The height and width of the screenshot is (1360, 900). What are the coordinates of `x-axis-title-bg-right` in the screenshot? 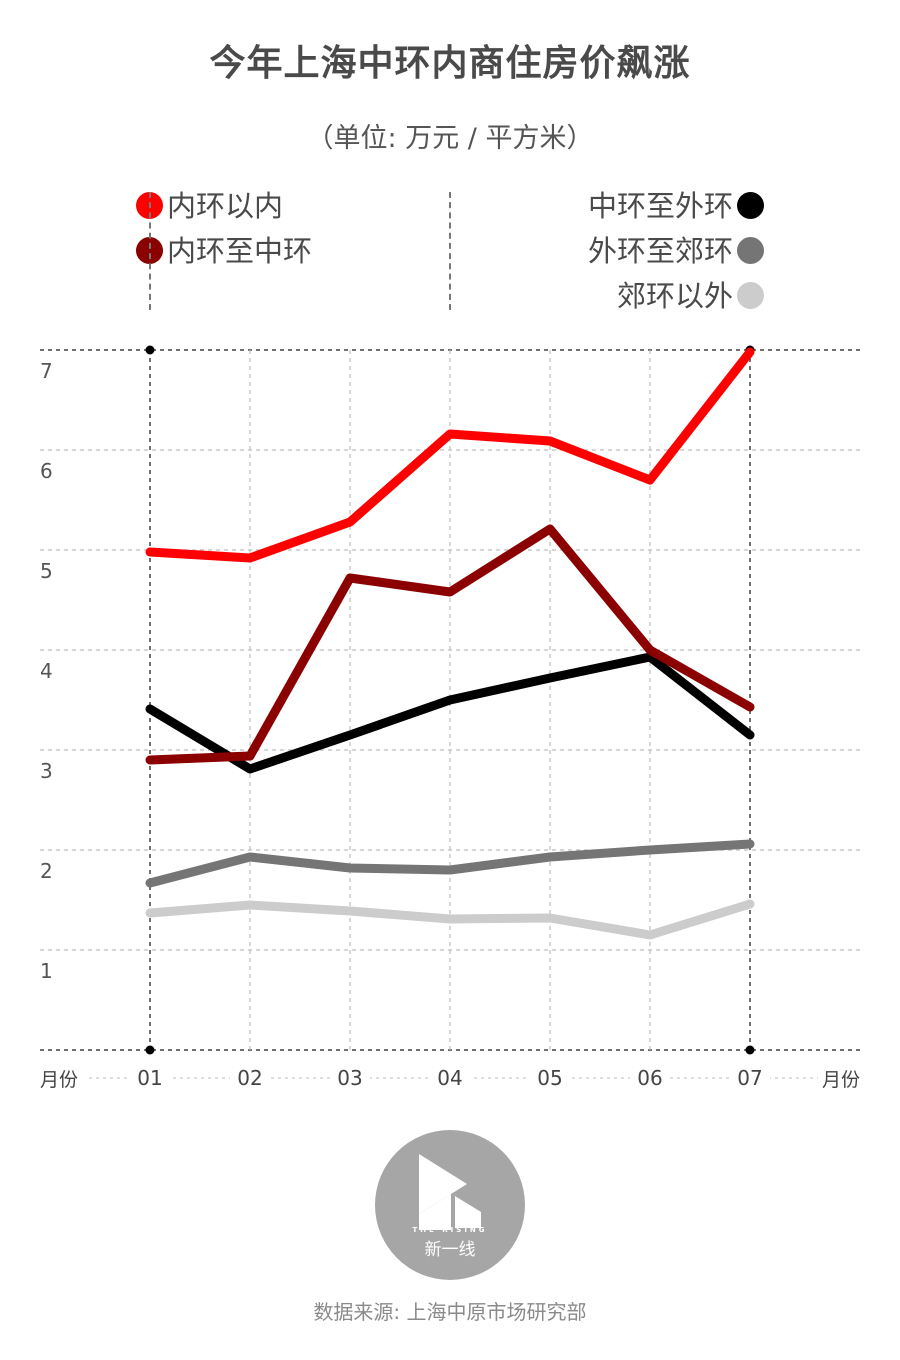 It's located at (841, 1078).